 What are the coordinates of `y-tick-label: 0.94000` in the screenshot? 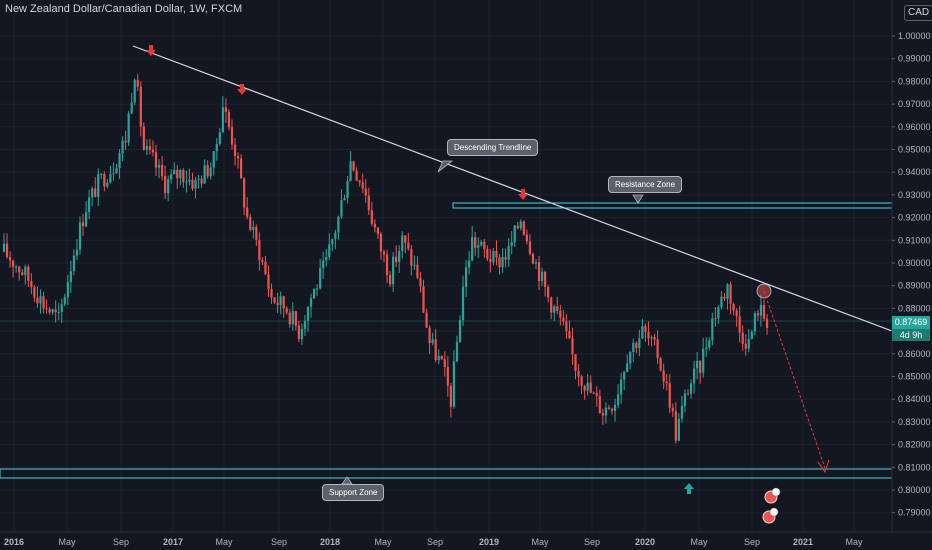 It's located at (914, 172).